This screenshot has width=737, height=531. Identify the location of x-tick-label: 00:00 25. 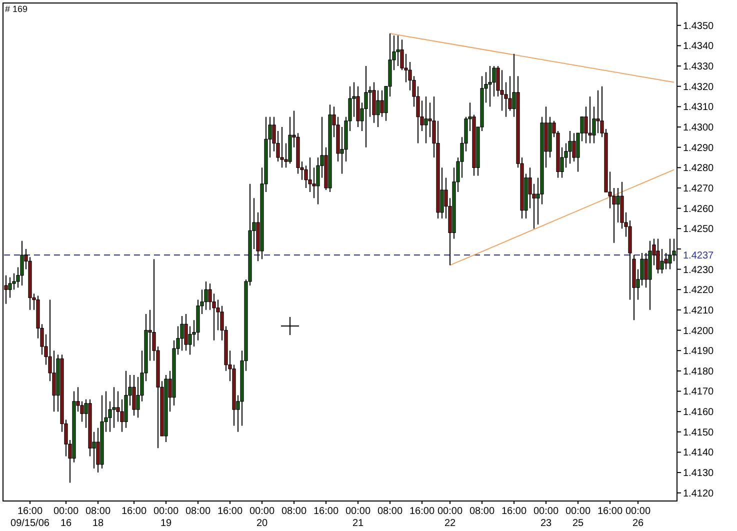
(578, 517).